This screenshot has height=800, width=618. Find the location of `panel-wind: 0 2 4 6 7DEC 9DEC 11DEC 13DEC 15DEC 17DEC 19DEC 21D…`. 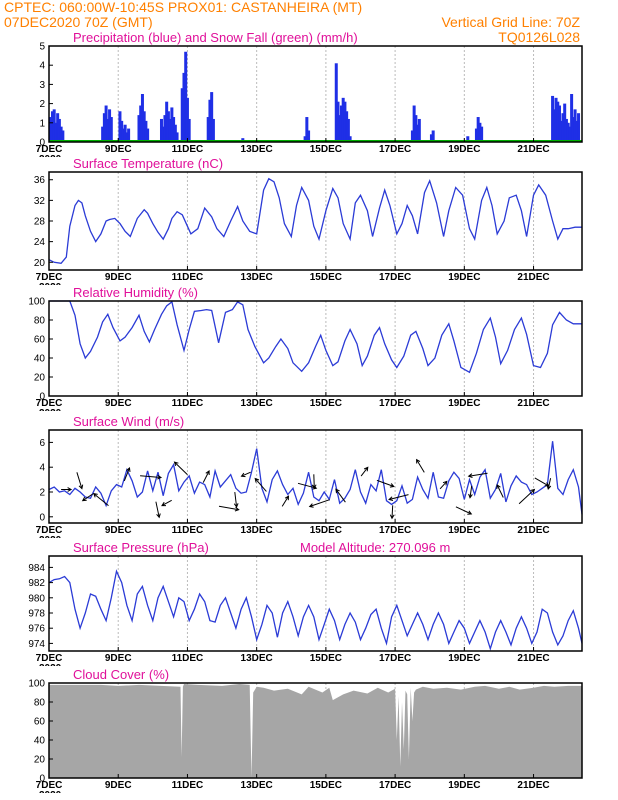

panel-wind: 0 2 4 6 7DEC 9DEC 11DEC 13DEC 15DEC 17DEC 19DEC 21D… is located at coordinates (309, 476).